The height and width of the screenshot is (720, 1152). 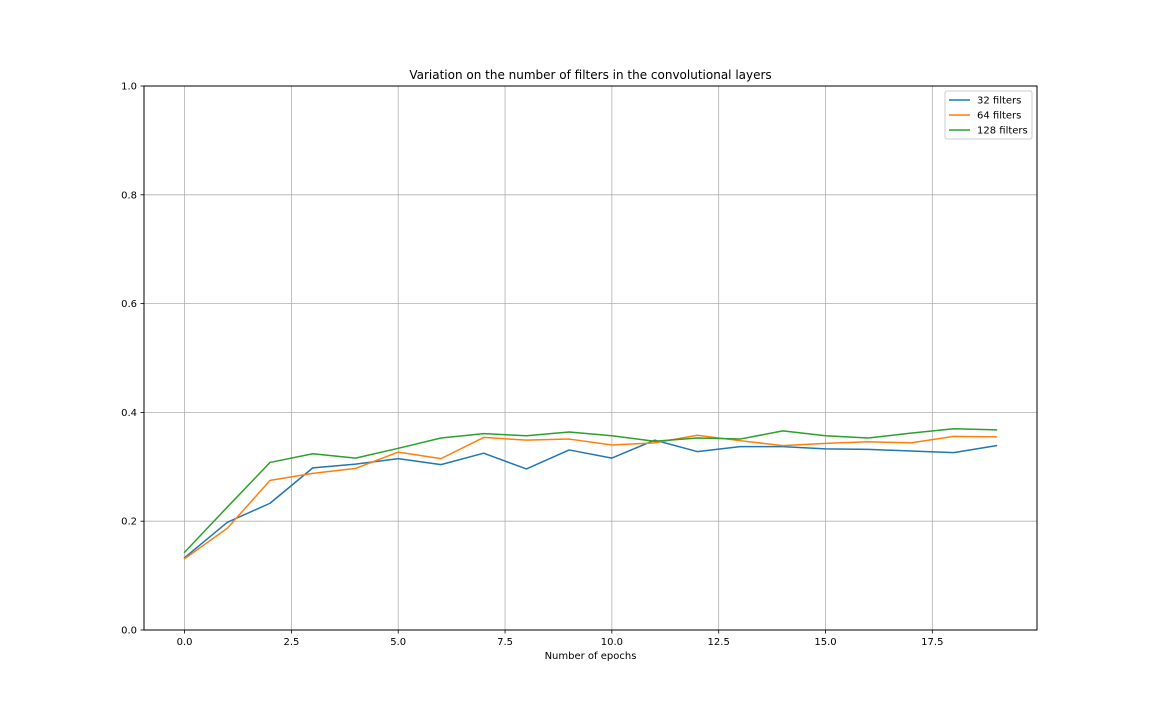 I want to click on y-tick-label: 0.8, so click(x=129, y=195).